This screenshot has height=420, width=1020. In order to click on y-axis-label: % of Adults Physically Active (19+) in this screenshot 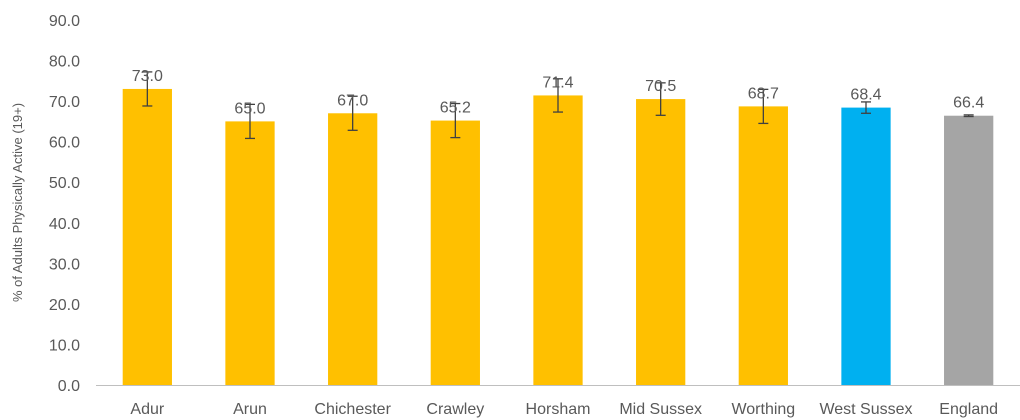, I will do `click(17, 202)`.